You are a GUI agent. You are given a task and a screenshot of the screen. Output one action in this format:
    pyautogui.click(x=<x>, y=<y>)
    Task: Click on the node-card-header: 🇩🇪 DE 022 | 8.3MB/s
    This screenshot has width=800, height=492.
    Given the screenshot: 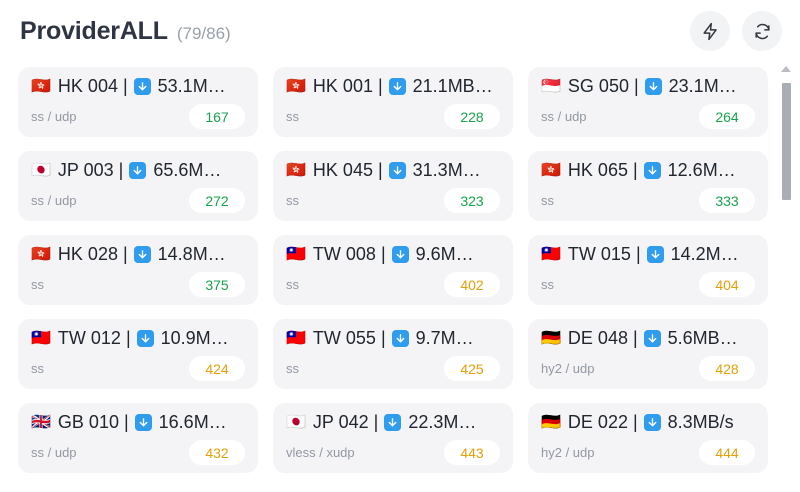 What is the action you would take?
    pyautogui.click(x=648, y=422)
    